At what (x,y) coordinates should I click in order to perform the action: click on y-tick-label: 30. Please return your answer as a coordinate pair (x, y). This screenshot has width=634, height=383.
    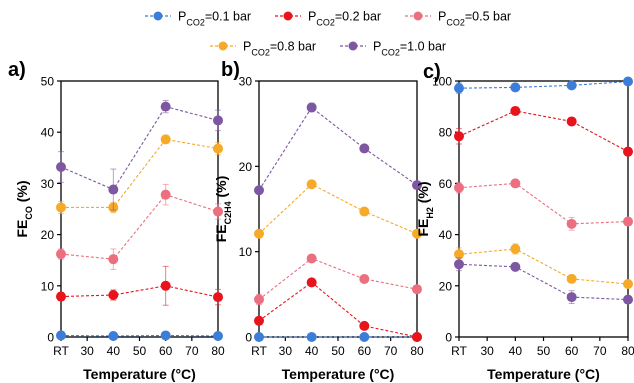
    Looking at the image, I should click on (48, 184).